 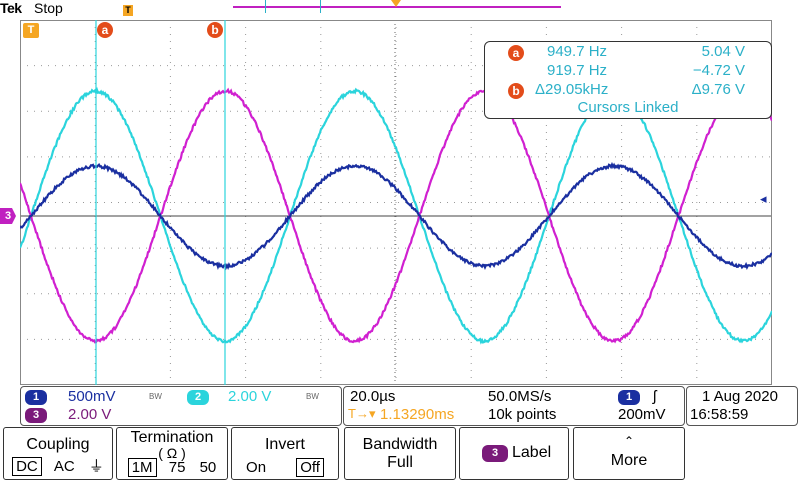 What do you see at coordinates (155, 396) in the screenshot?
I see `ch1-bw-limit-icon: BW` at bounding box center [155, 396].